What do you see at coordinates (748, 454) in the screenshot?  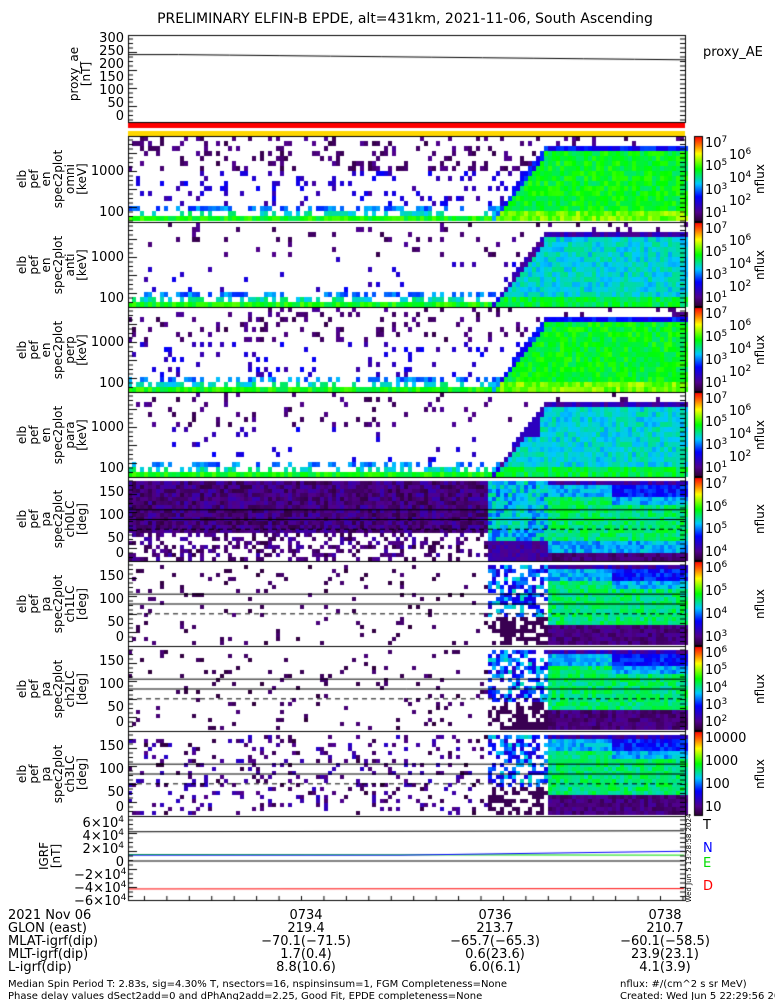 I see `colorbar-tick-exp: 2` at bounding box center [748, 454].